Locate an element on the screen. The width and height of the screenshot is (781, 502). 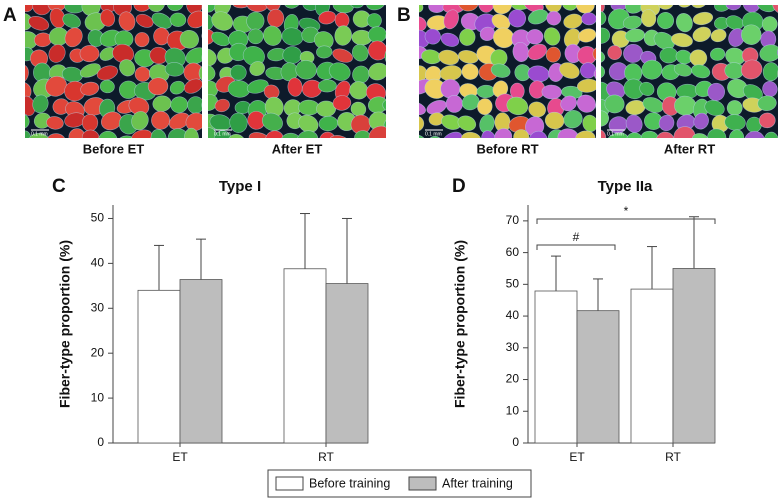
x-tick-label: RT is located at coordinates (673, 457).